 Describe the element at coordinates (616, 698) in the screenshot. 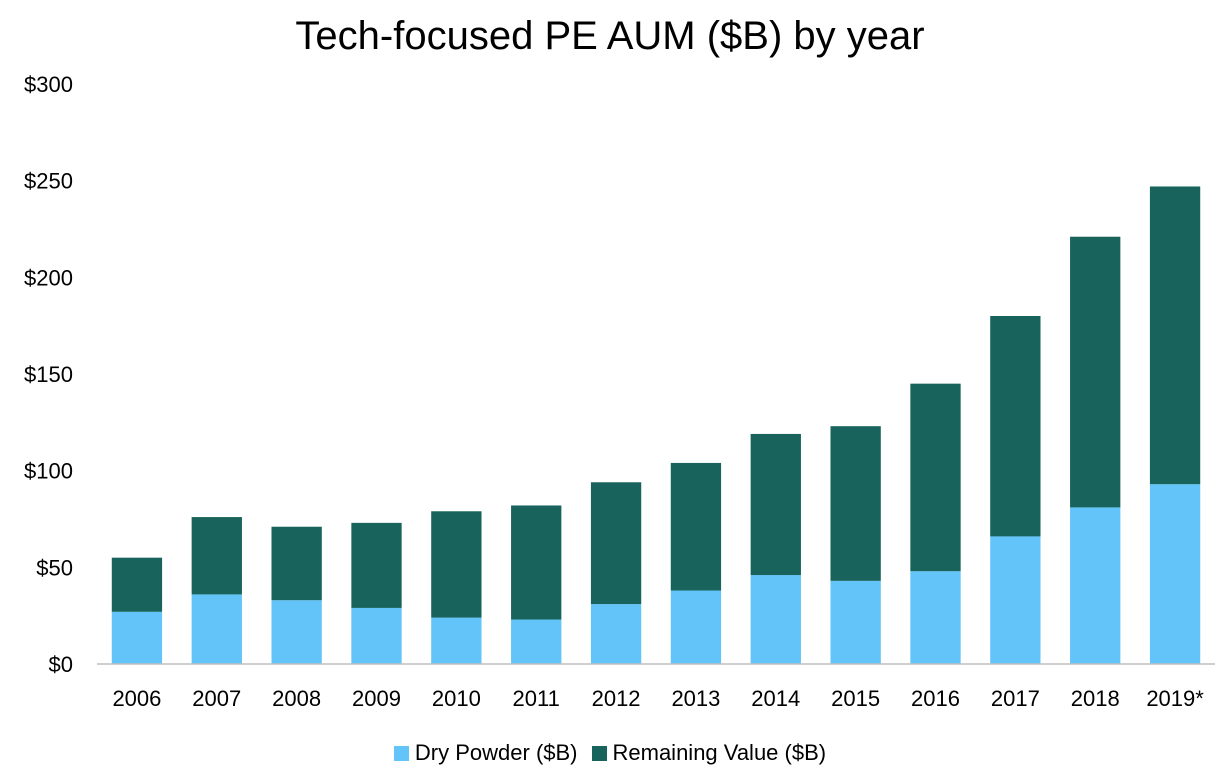

I see `x-tick-label: 2012` at that location.